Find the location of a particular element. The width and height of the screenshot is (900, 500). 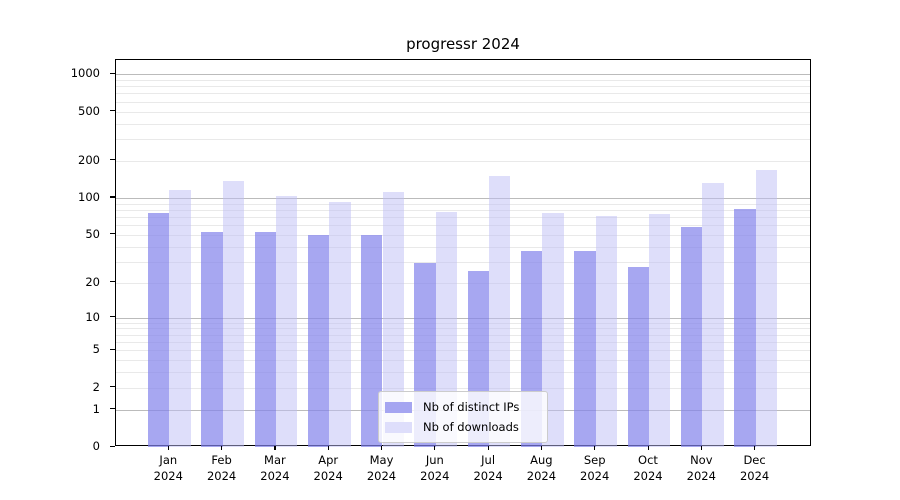

bar-downloads-apr is located at coordinates (340, 324).